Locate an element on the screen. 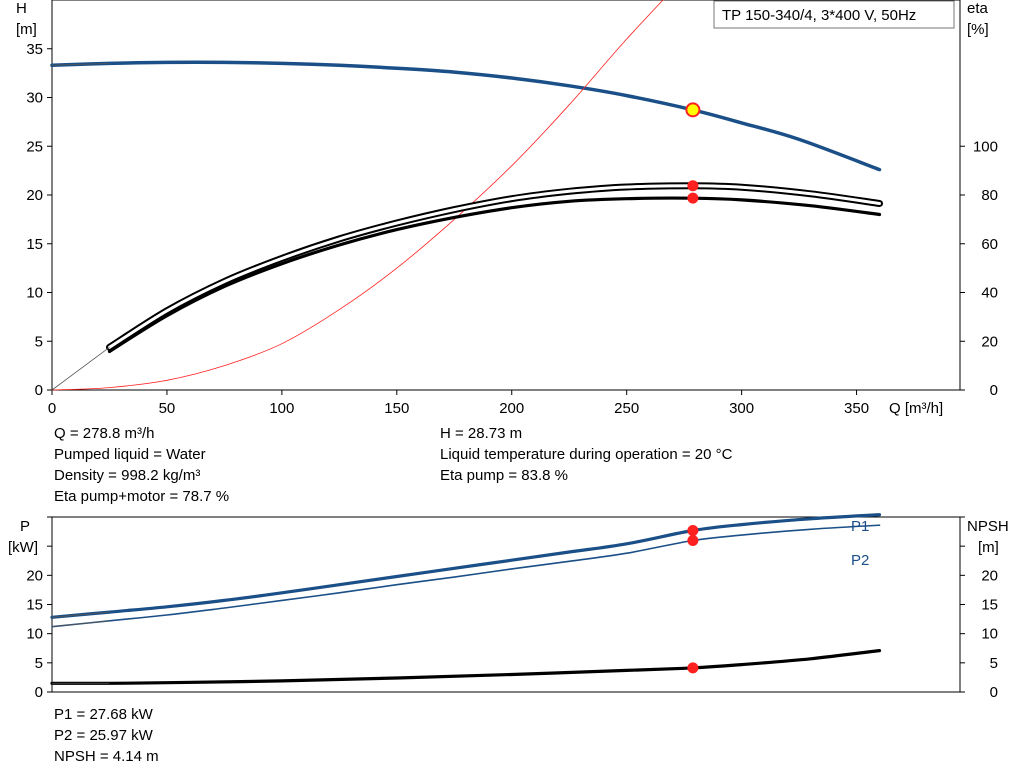 This screenshot has width=1024, height=781. npsh-axis-label: NPSH is located at coordinates (988, 526).